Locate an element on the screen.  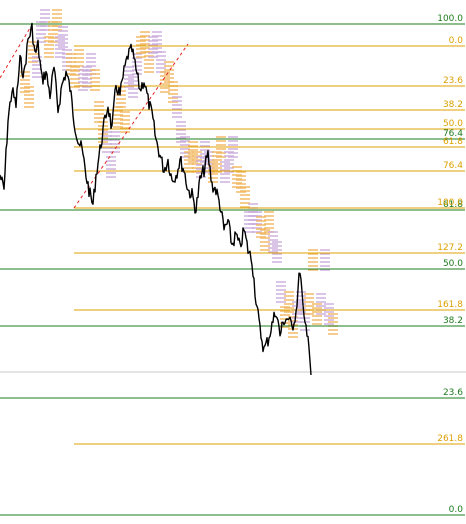
fib-label-green: 50.0 is located at coordinates (453, 264).